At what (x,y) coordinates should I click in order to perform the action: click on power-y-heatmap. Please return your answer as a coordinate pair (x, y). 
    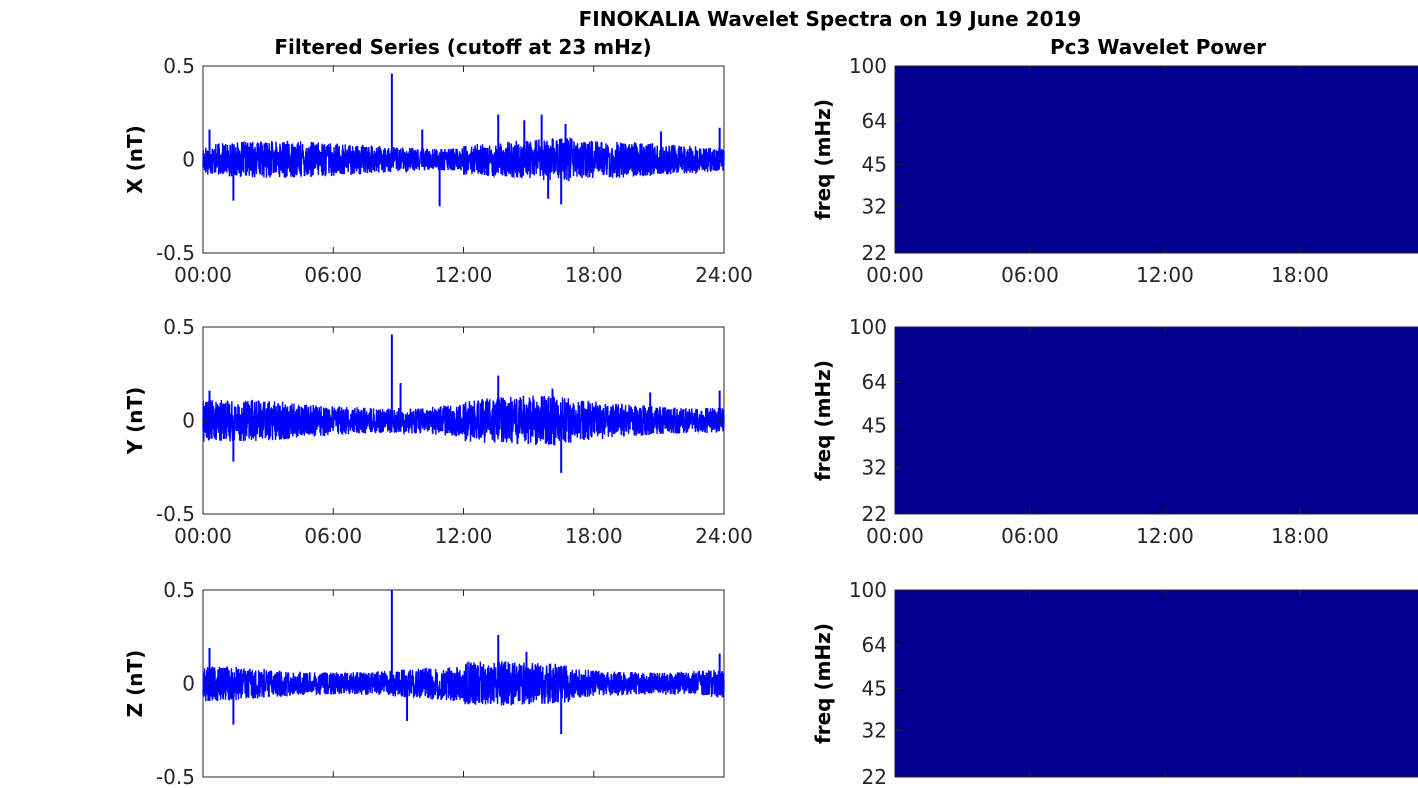
    Looking at the image, I should click on (1156, 420).